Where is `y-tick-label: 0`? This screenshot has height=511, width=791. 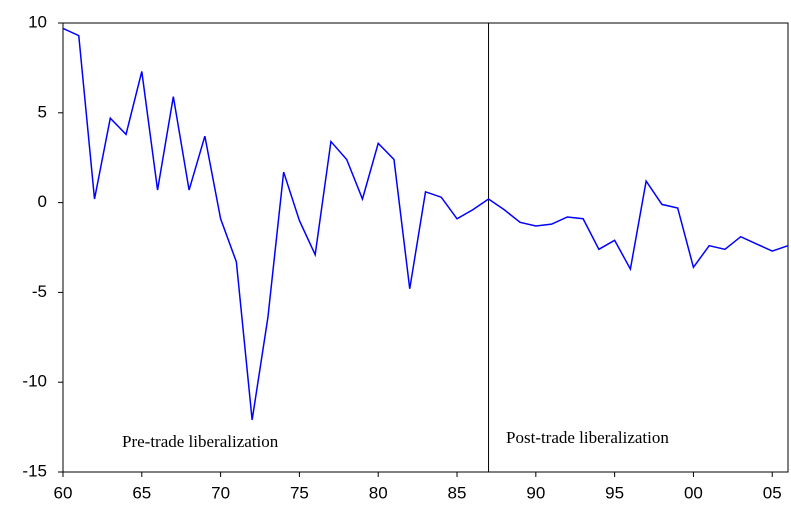 y-tick-label: 0 is located at coordinates (42, 201).